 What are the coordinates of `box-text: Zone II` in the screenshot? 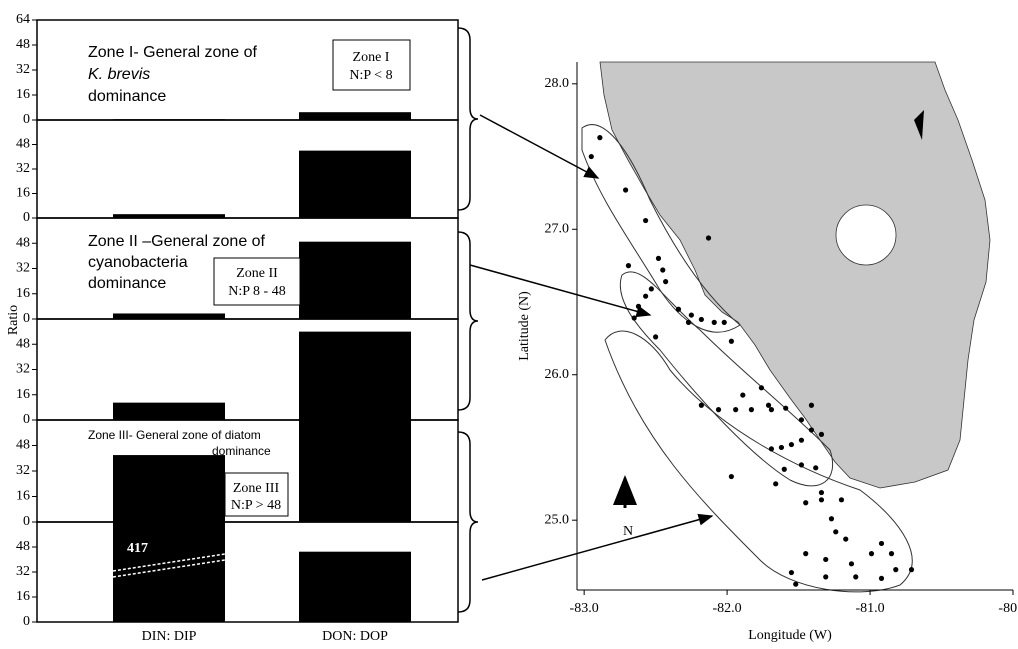 It's located at (257, 273).